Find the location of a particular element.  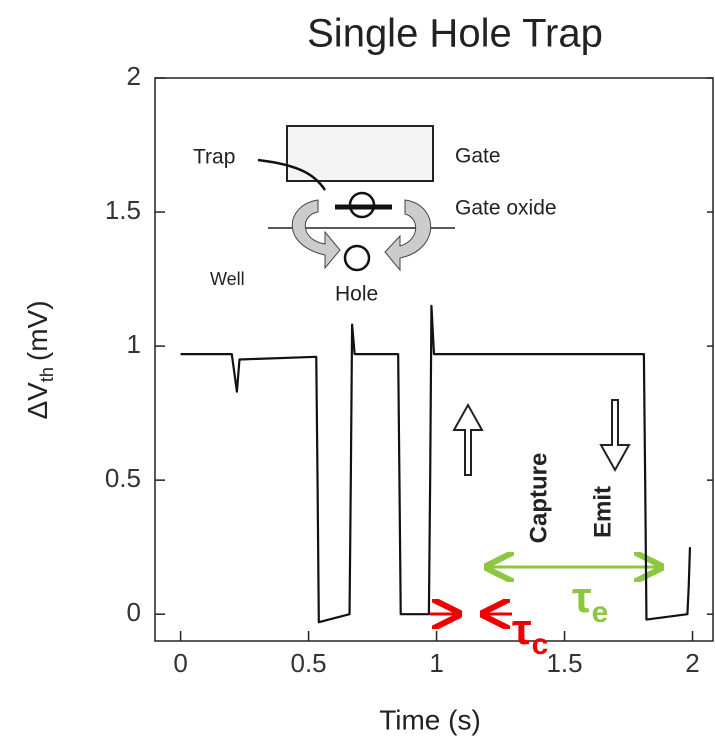

annotation: τc is located at coordinates (530, 633).